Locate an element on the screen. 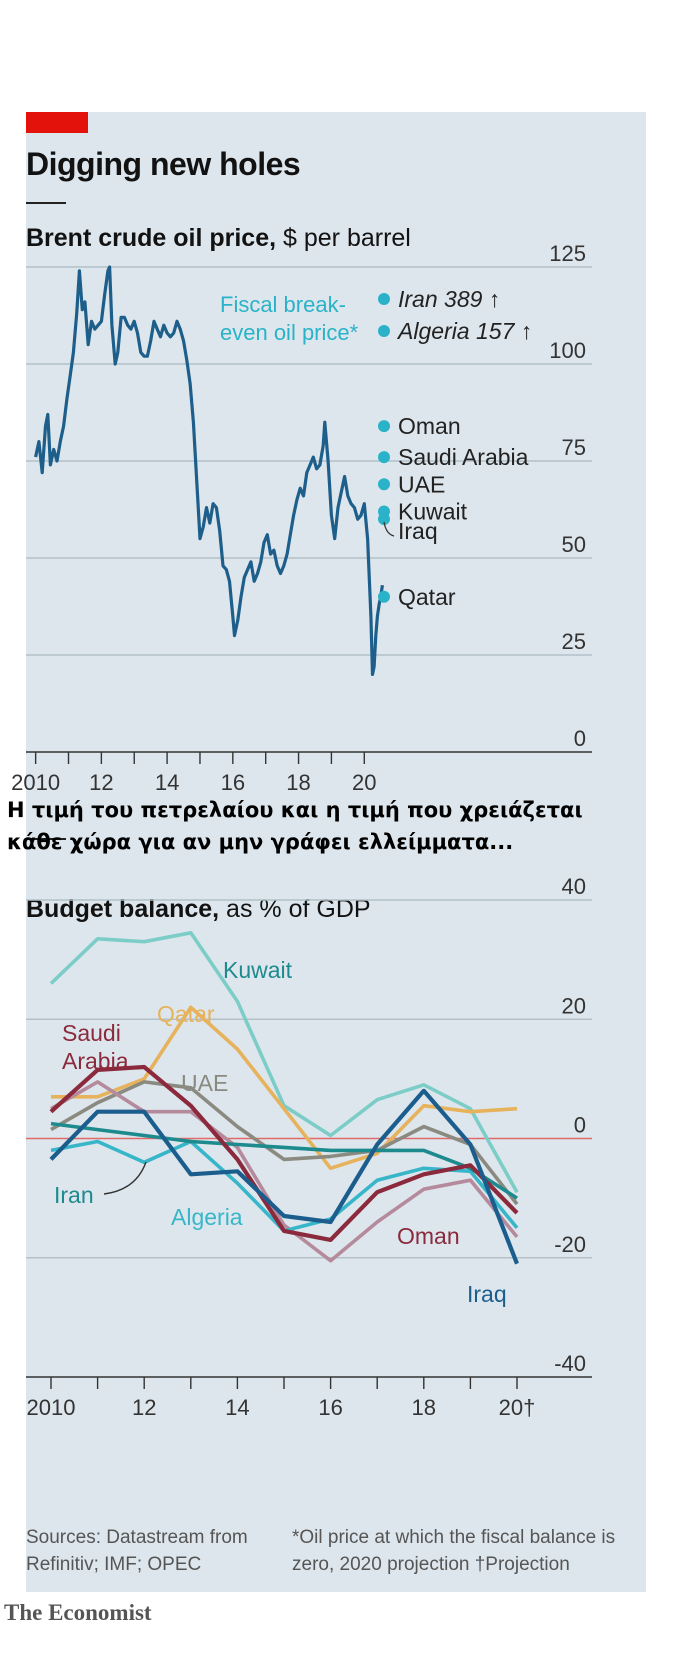 The width and height of the screenshot is (676, 1655). label-algeria: Algeria is located at coordinates (207, 1217).